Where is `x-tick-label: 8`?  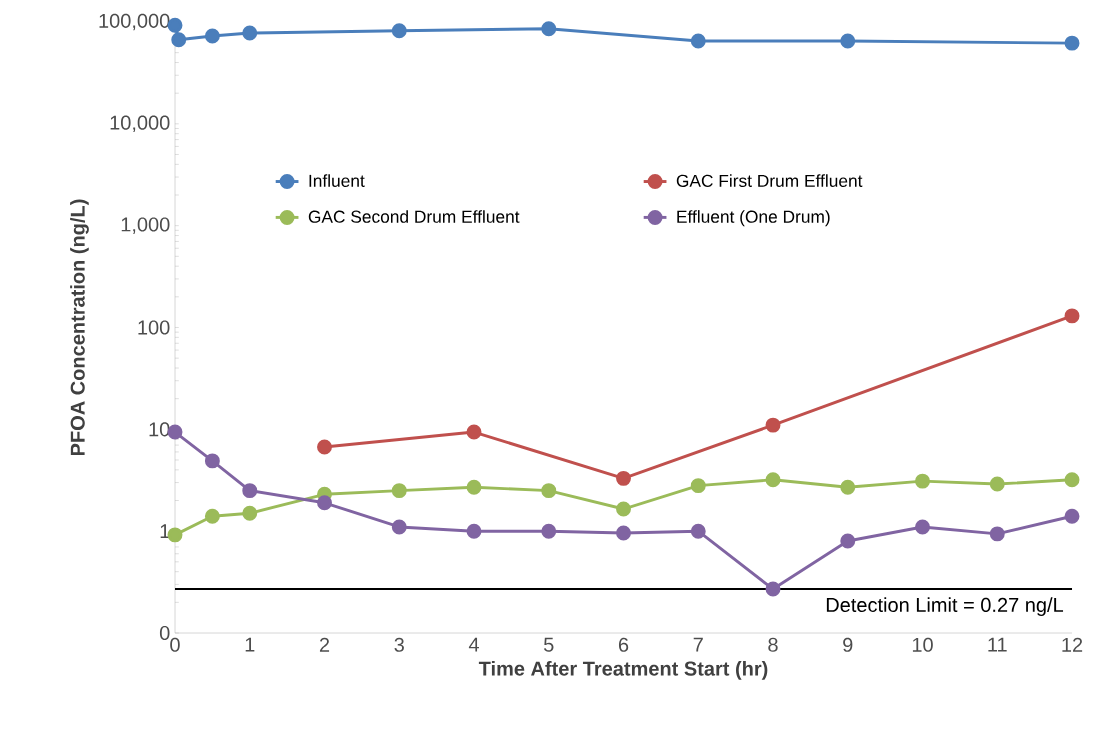
x-tick-label: 8 is located at coordinates (773, 644).